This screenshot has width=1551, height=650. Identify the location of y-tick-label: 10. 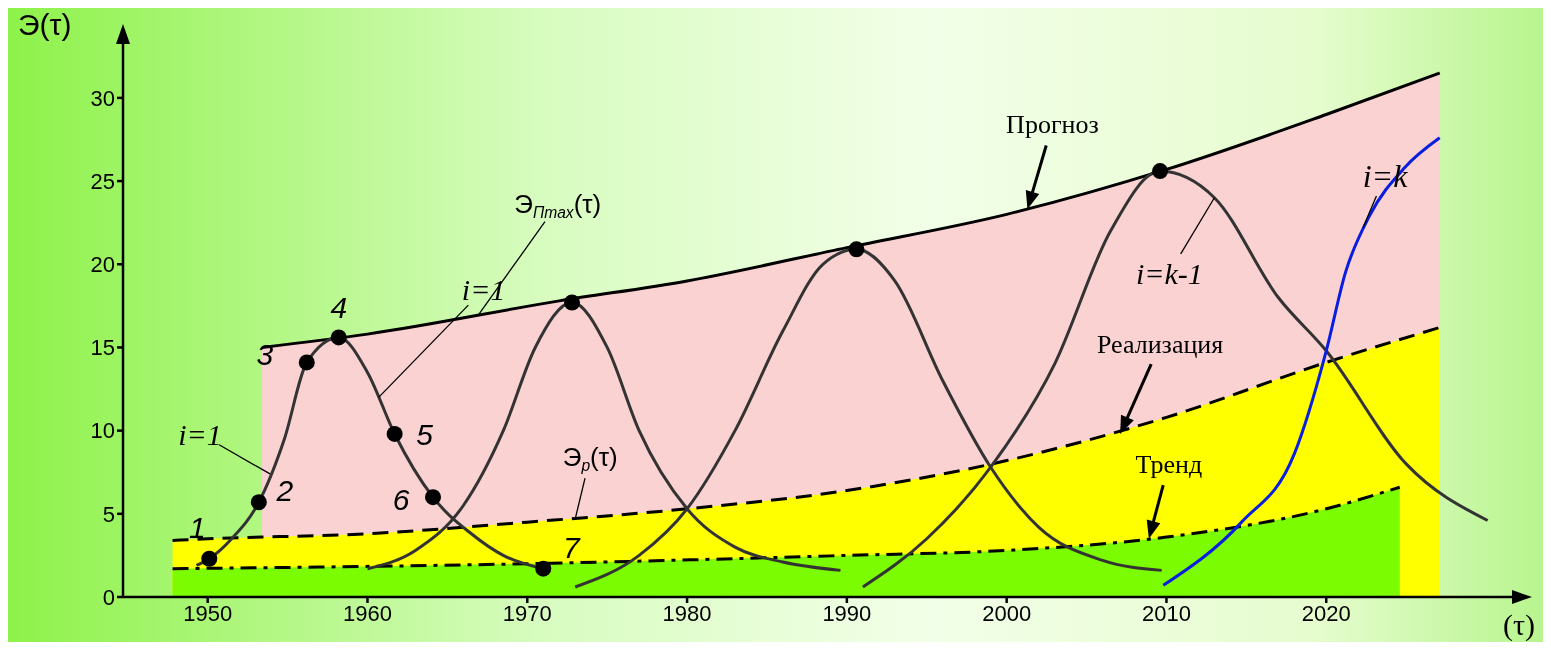
(102, 431).